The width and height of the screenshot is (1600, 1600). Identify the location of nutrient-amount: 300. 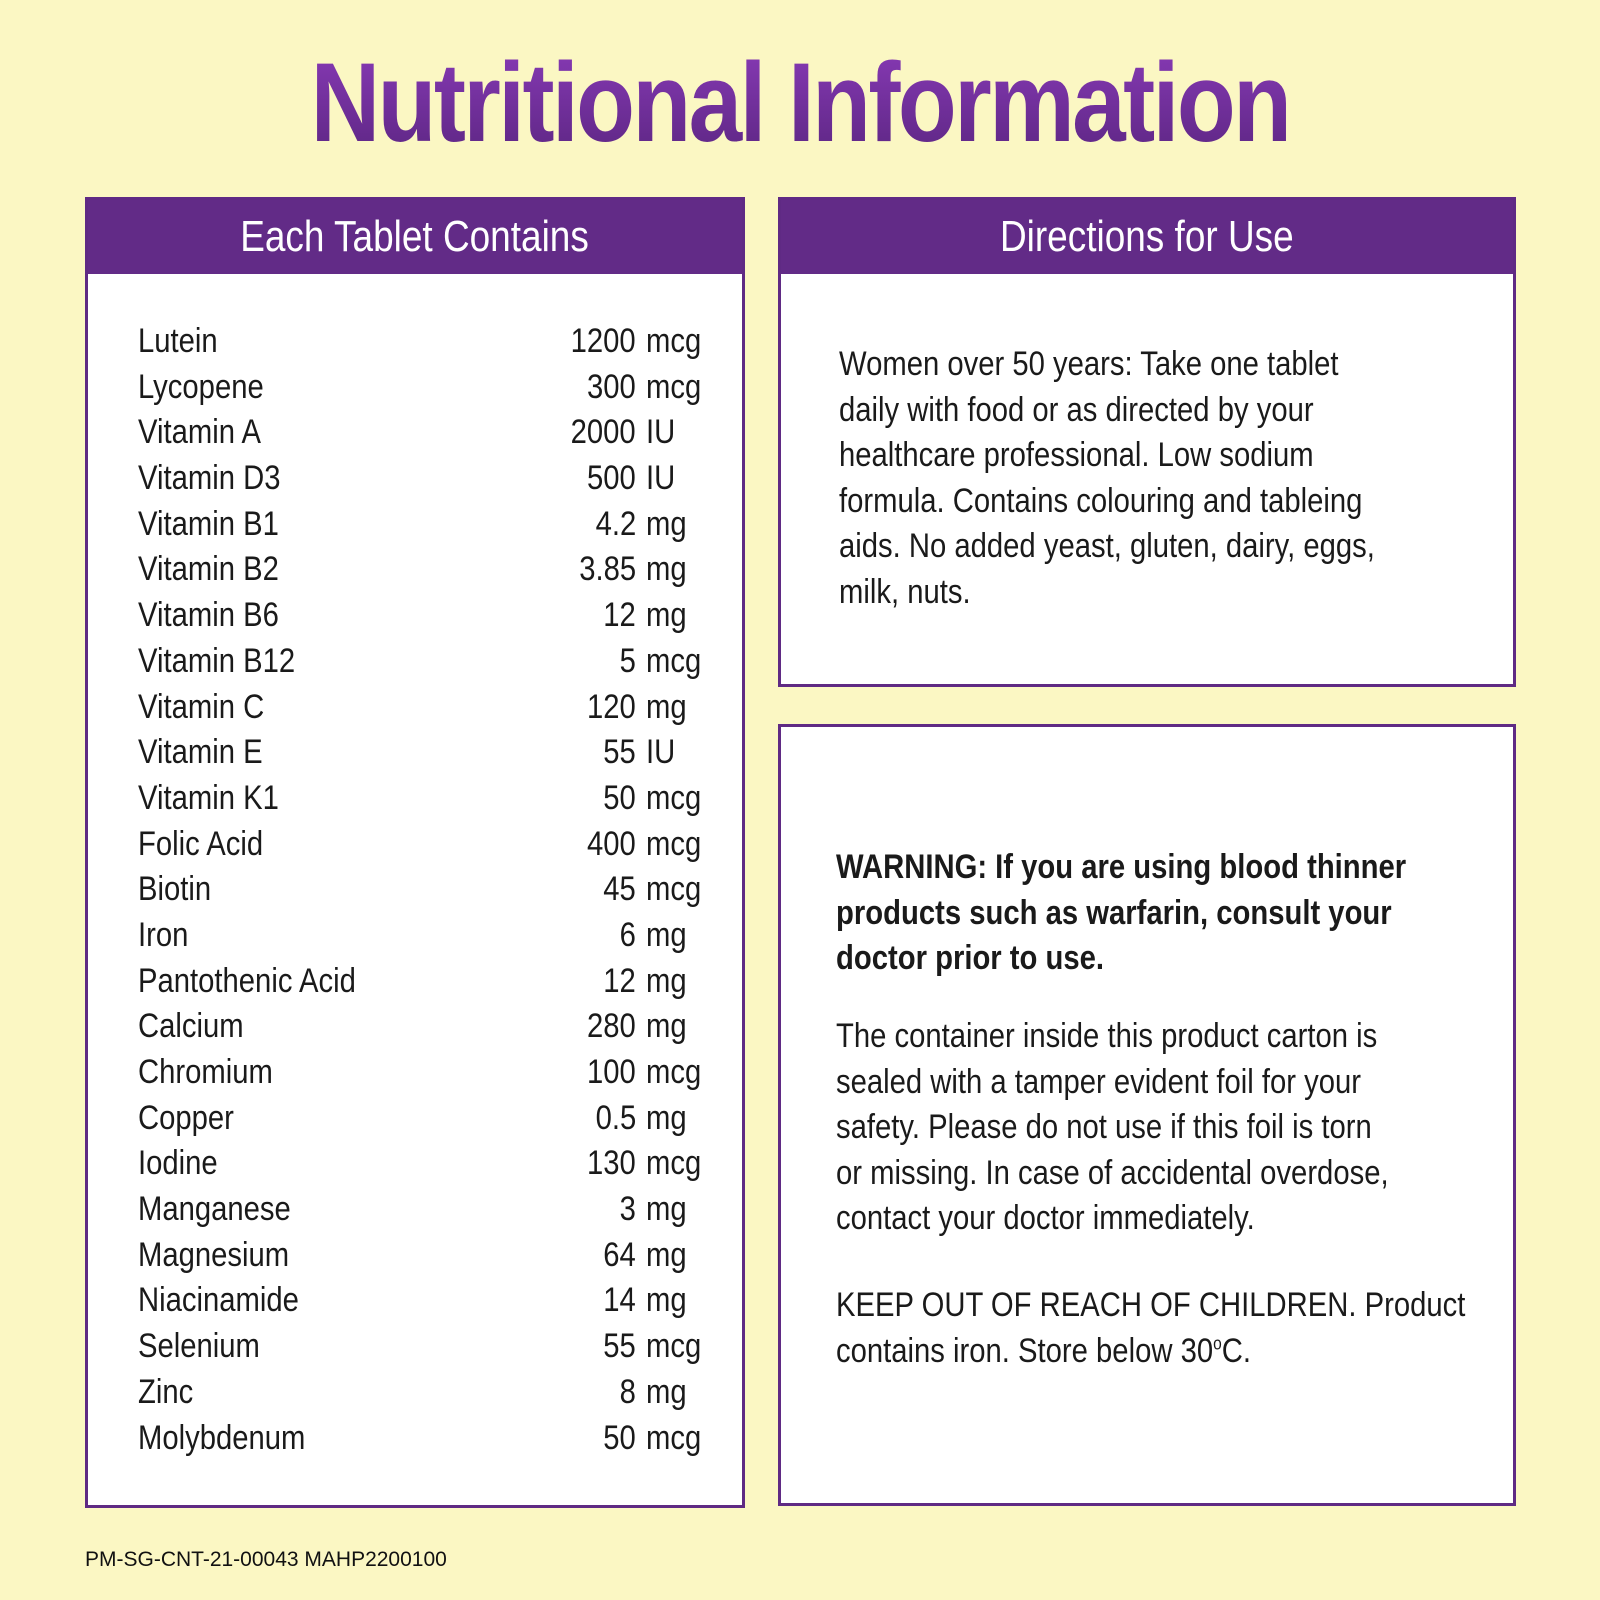
(611, 386).